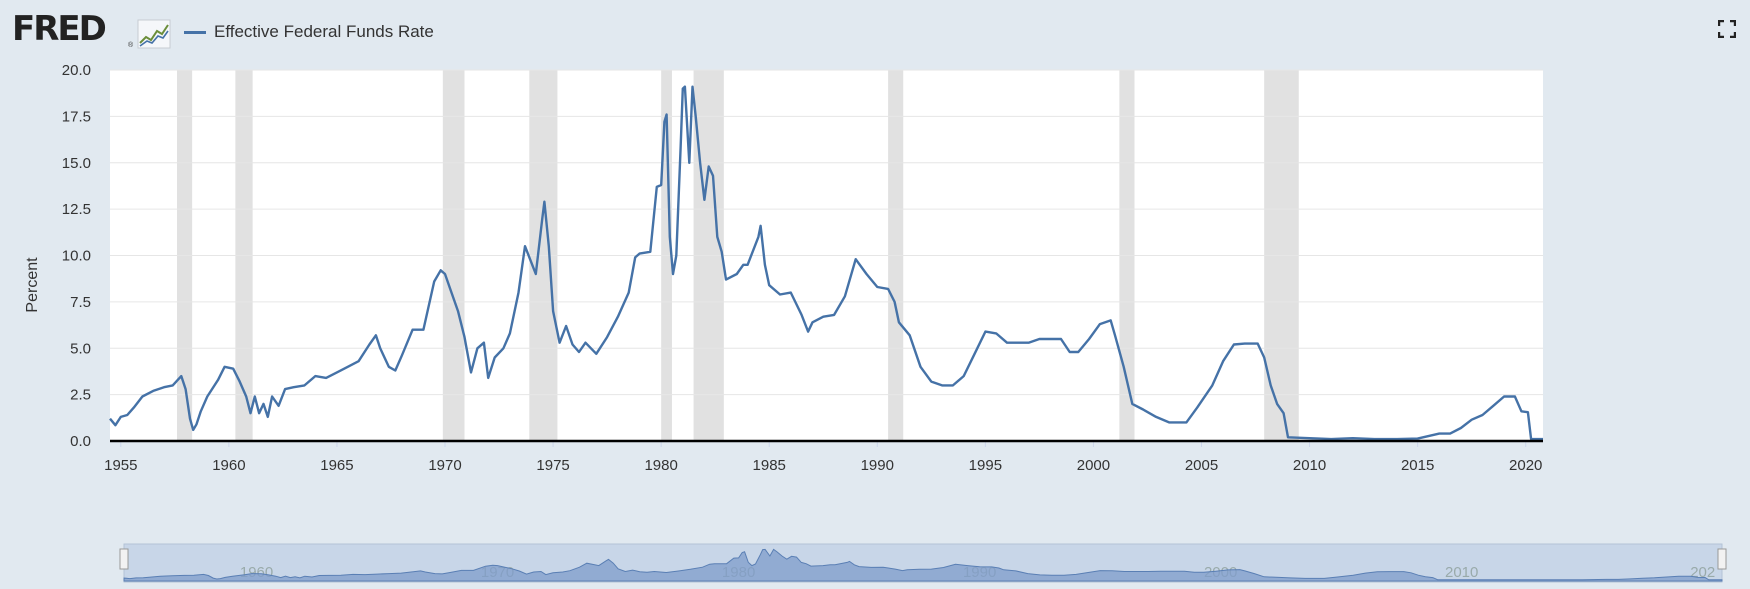  Describe the element at coordinates (154, 34) in the screenshot. I see `logo-chart-icon` at that location.